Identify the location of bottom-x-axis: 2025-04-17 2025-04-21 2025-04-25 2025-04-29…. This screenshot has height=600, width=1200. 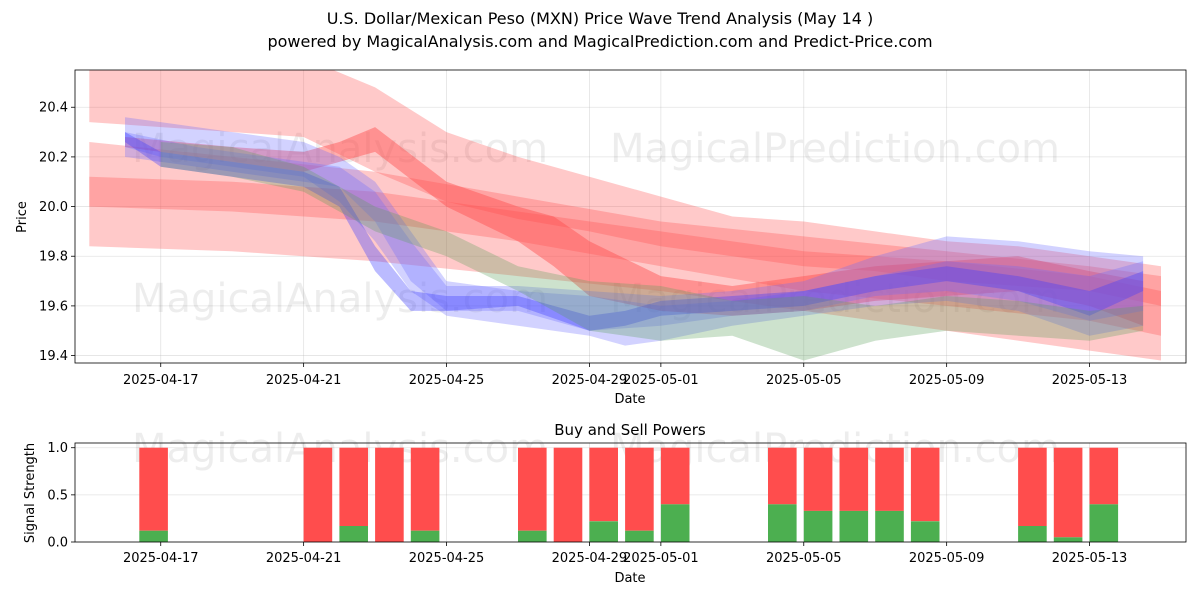
(625, 554).